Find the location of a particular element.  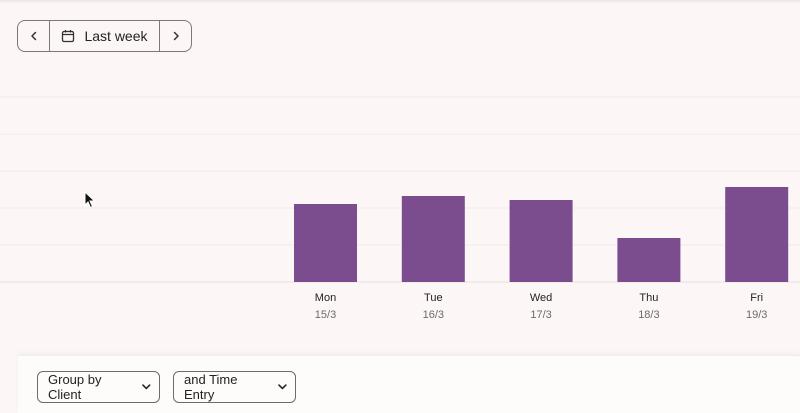

bar-fri is located at coordinates (757, 234).